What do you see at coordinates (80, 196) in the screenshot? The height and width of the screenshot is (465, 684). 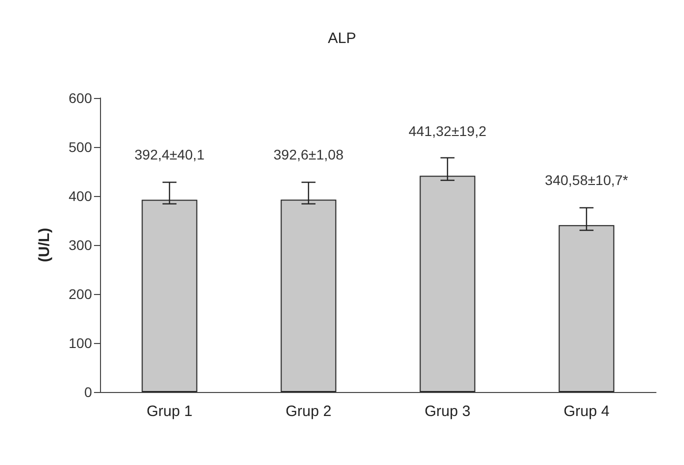 I see `y-tick-label: 400` at bounding box center [80, 196].